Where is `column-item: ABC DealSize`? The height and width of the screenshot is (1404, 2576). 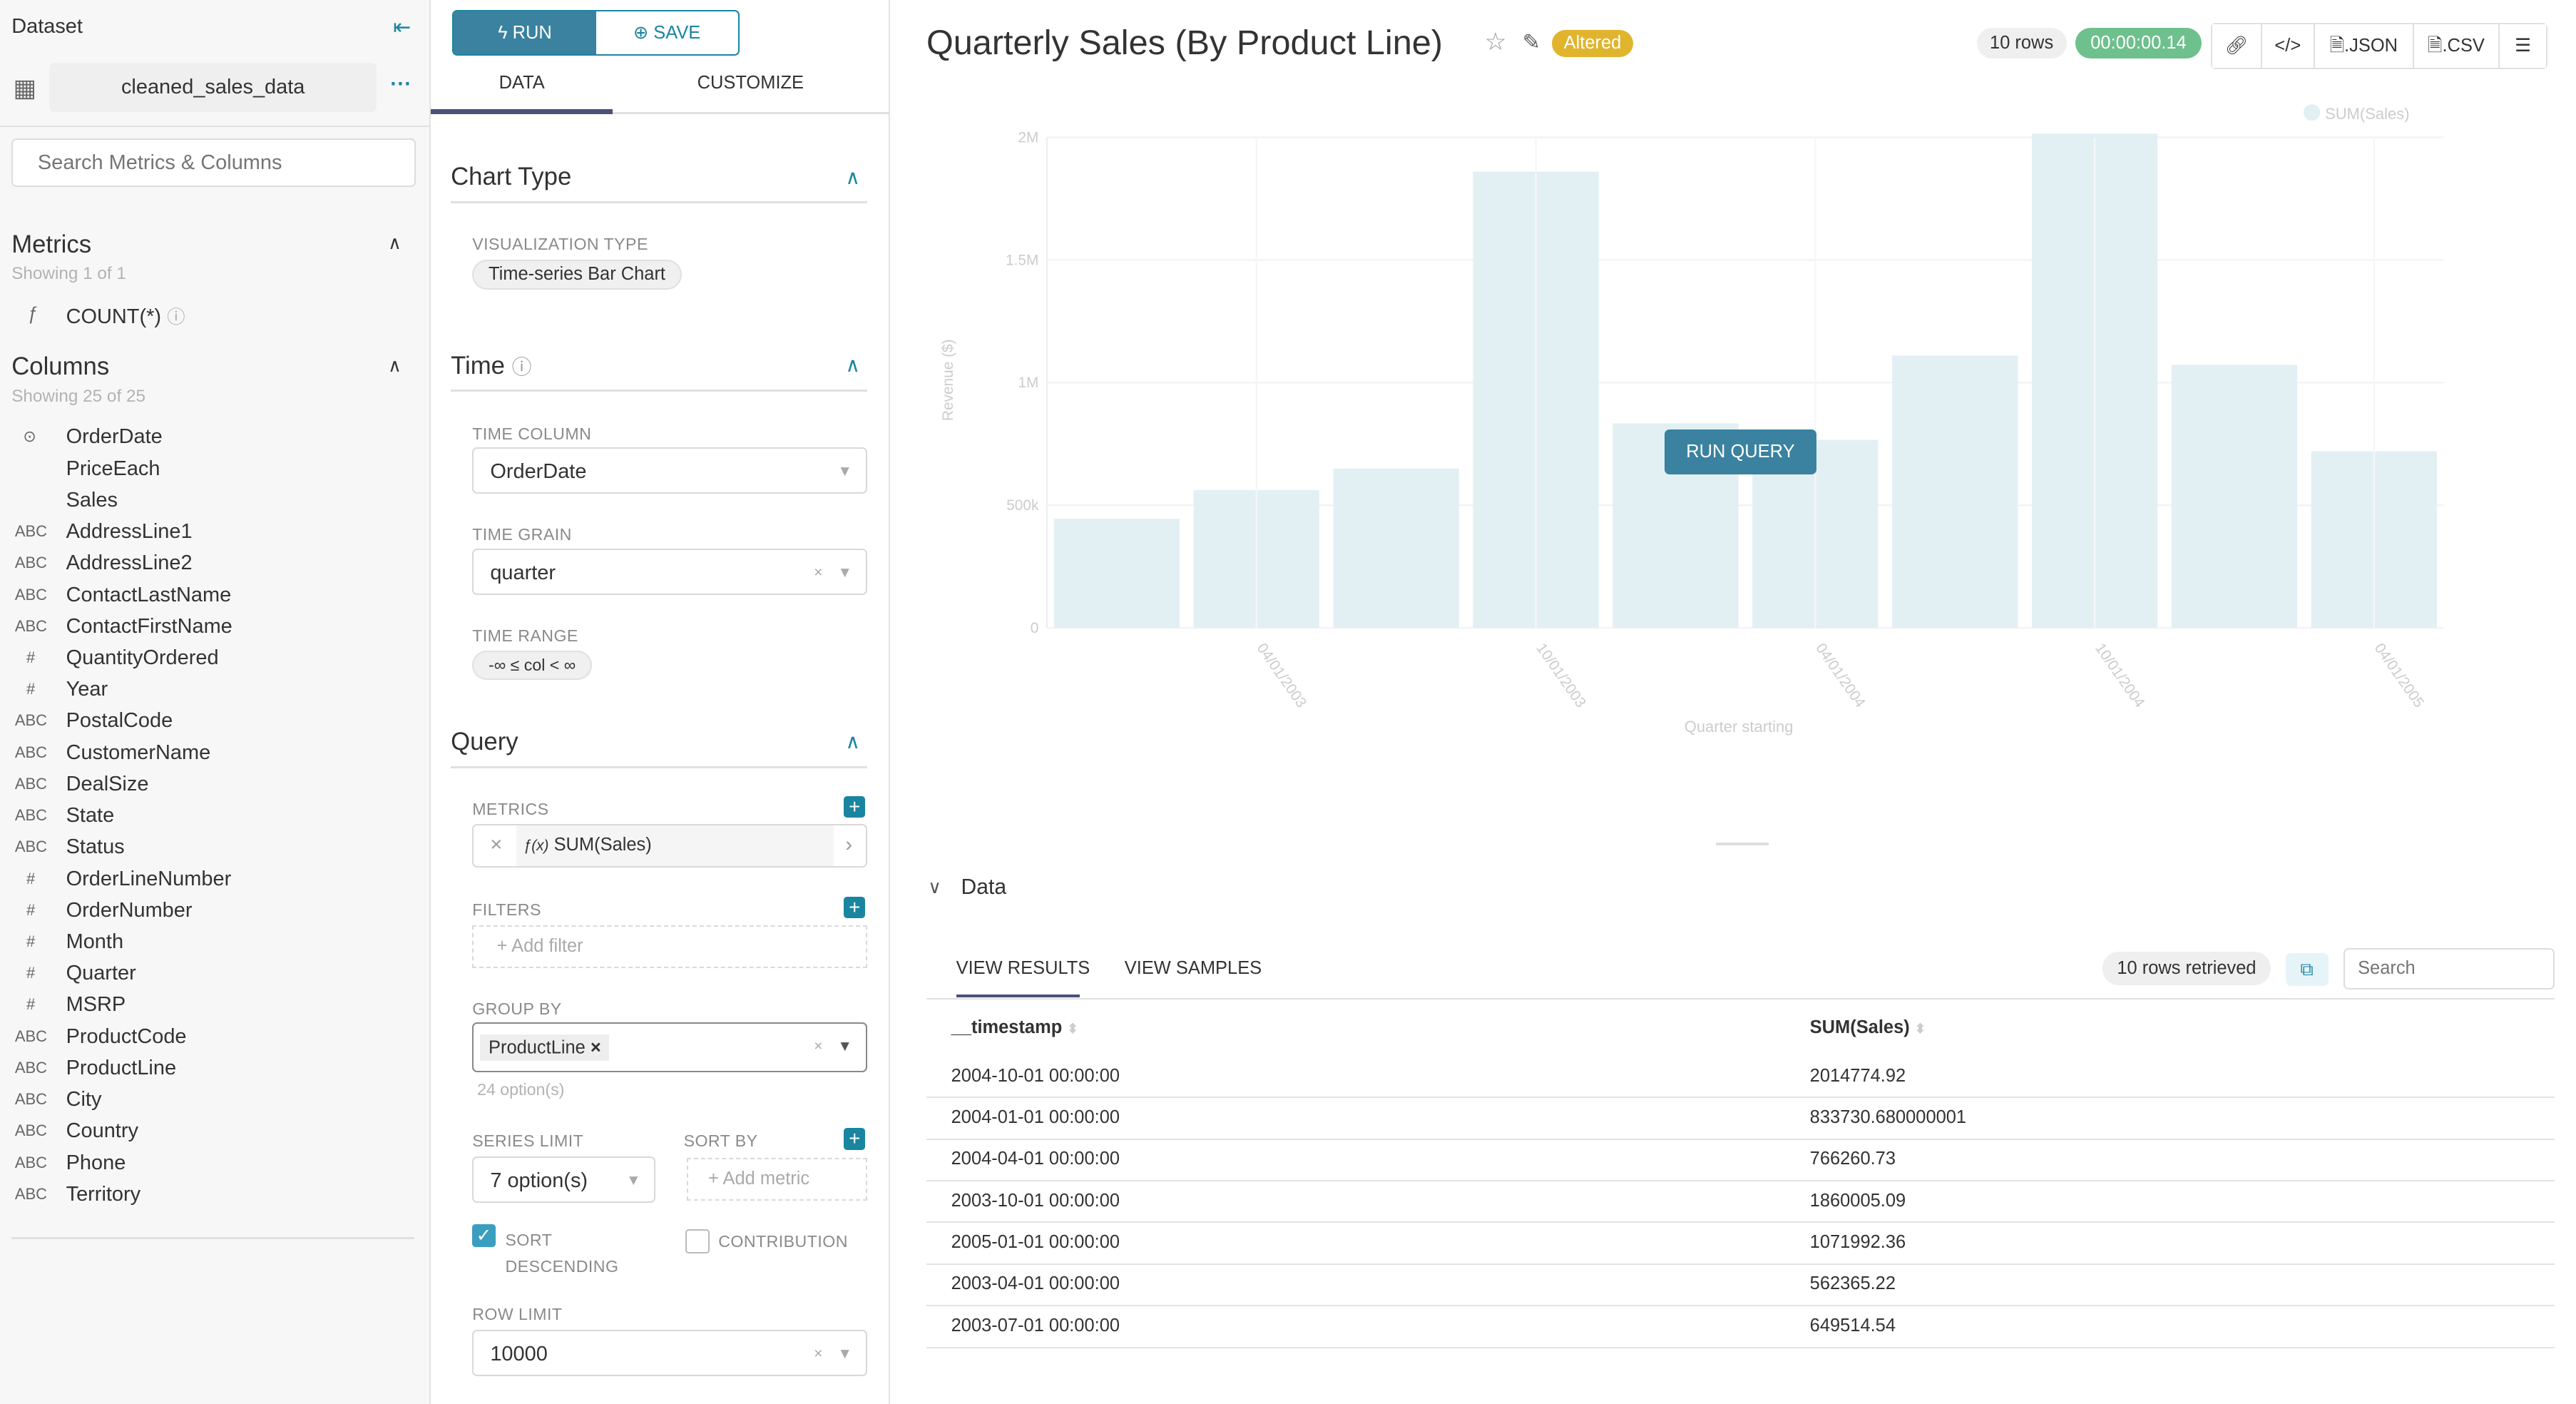 column-item: ABC DealSize is located at coordinates (206, 784).